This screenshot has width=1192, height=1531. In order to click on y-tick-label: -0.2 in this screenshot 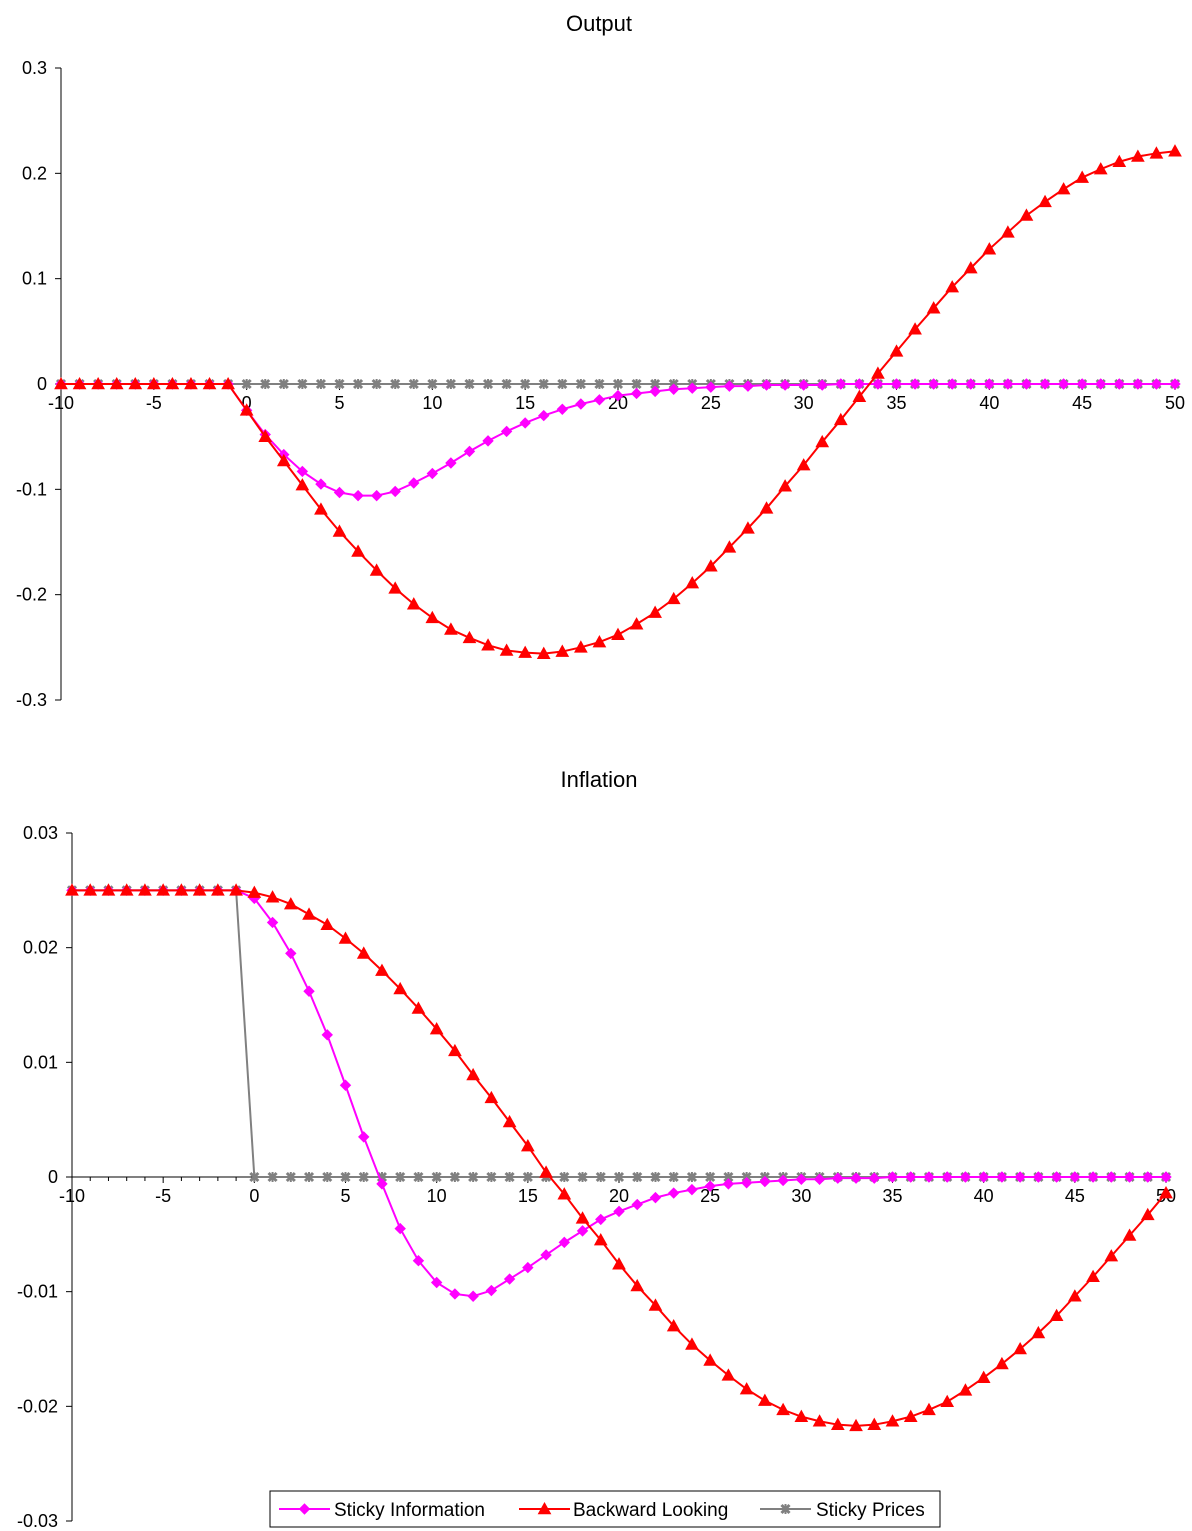, I will do `click(31, 595)`.